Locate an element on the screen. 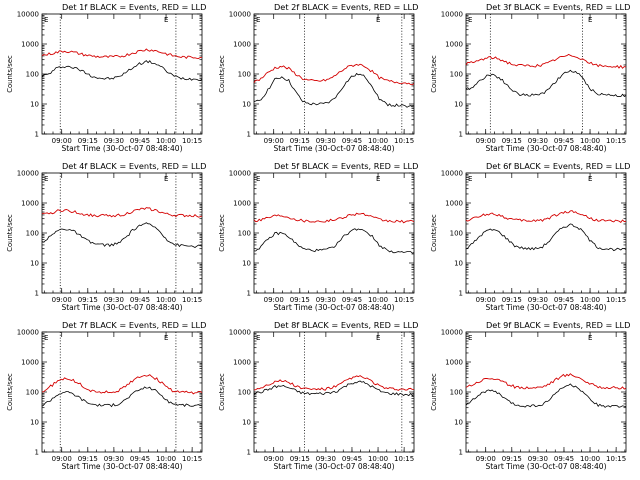 This screenshot has width=640, height=480. panel-title: Det 5f BLACK = Events, RED = LLD is located at coordinates (346, 166).